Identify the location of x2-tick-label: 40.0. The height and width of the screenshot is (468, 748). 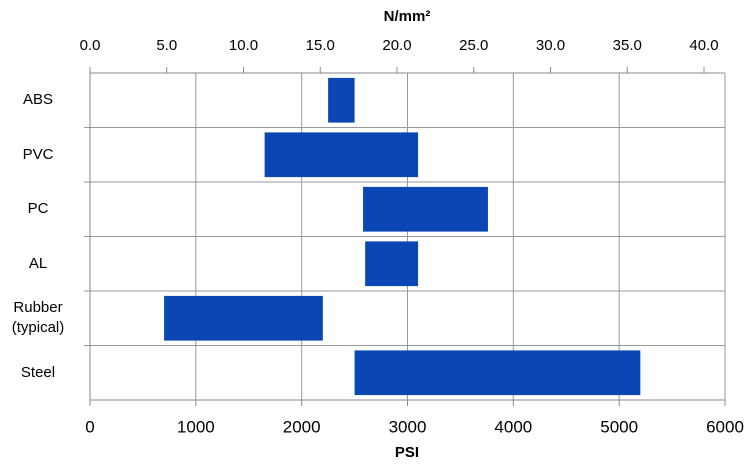
(703, 45).